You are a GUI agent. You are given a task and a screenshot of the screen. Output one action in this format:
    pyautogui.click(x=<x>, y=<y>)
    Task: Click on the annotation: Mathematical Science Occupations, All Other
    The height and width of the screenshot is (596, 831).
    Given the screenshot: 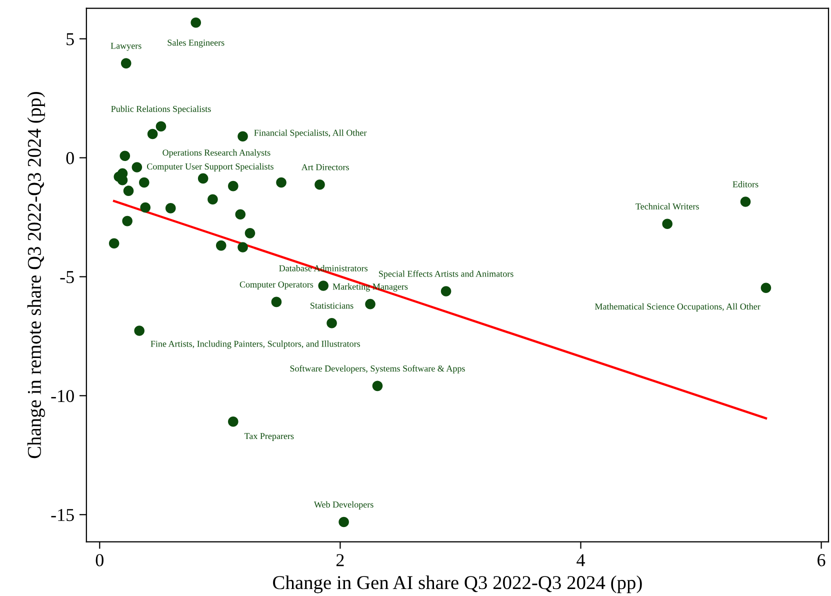 What is the action you would take?
    pyautogui.click(x=677, y=307)
    